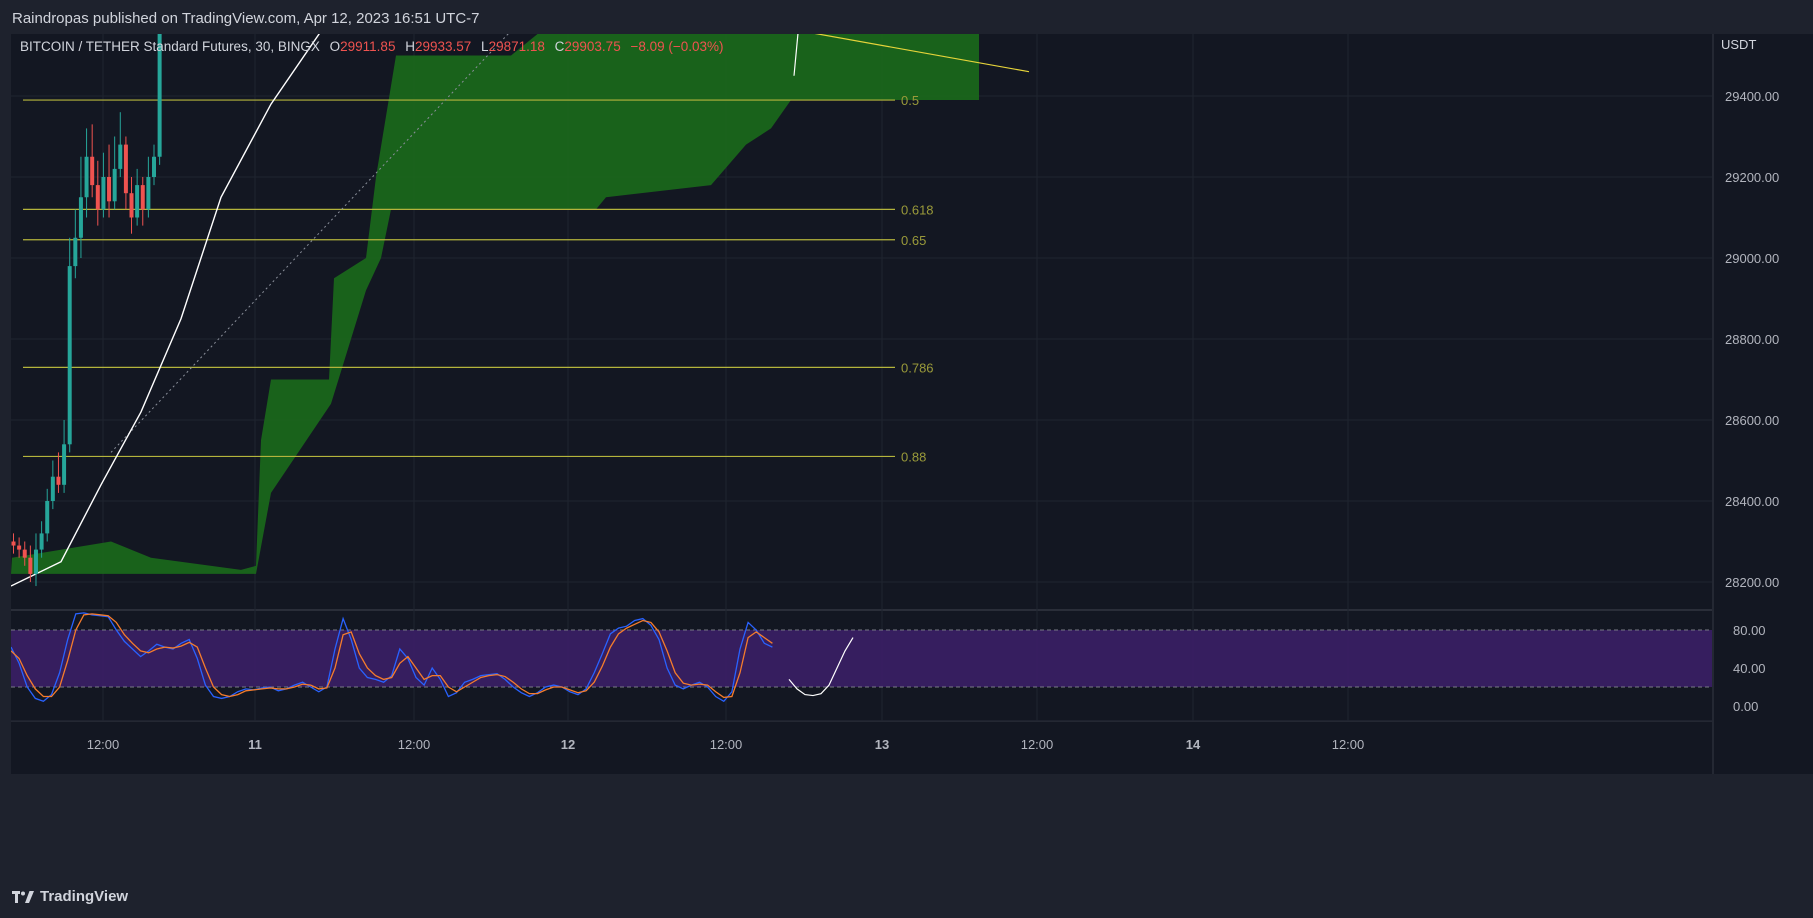  I want to click on change-value: −8.09 (−0.03%), so click(676, 46).